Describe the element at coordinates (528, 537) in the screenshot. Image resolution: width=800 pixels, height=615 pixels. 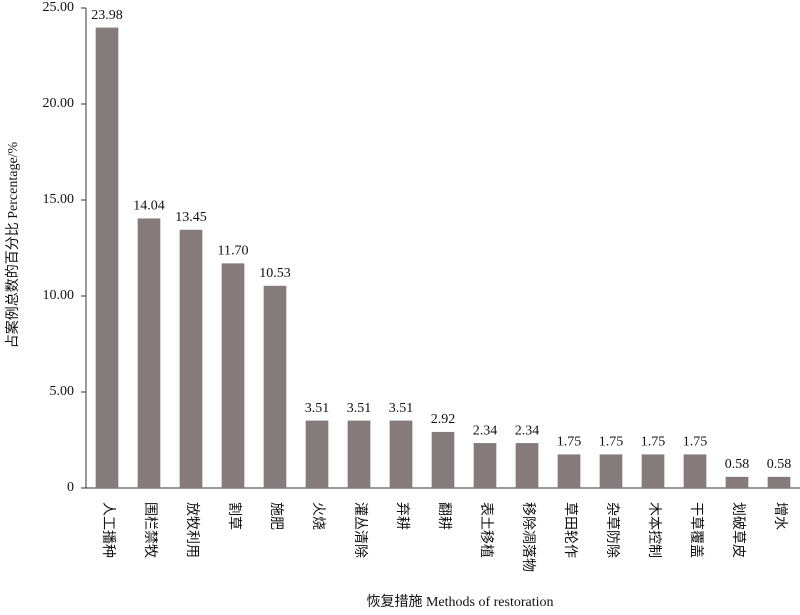
I see `x-tick-label: 移除凋落物` at that location.